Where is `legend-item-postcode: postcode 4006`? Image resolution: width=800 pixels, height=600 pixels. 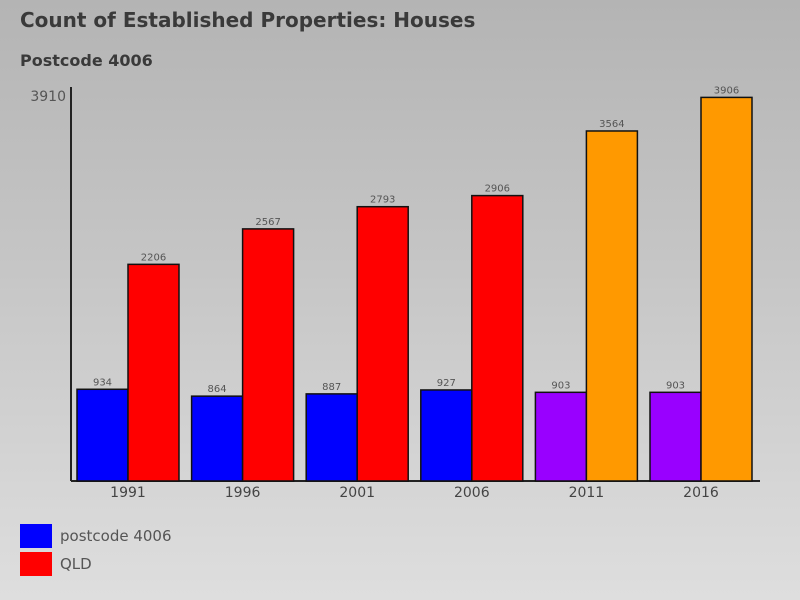 legend-item-postcode: postcode 4006 is located at coordinates (96, 536).